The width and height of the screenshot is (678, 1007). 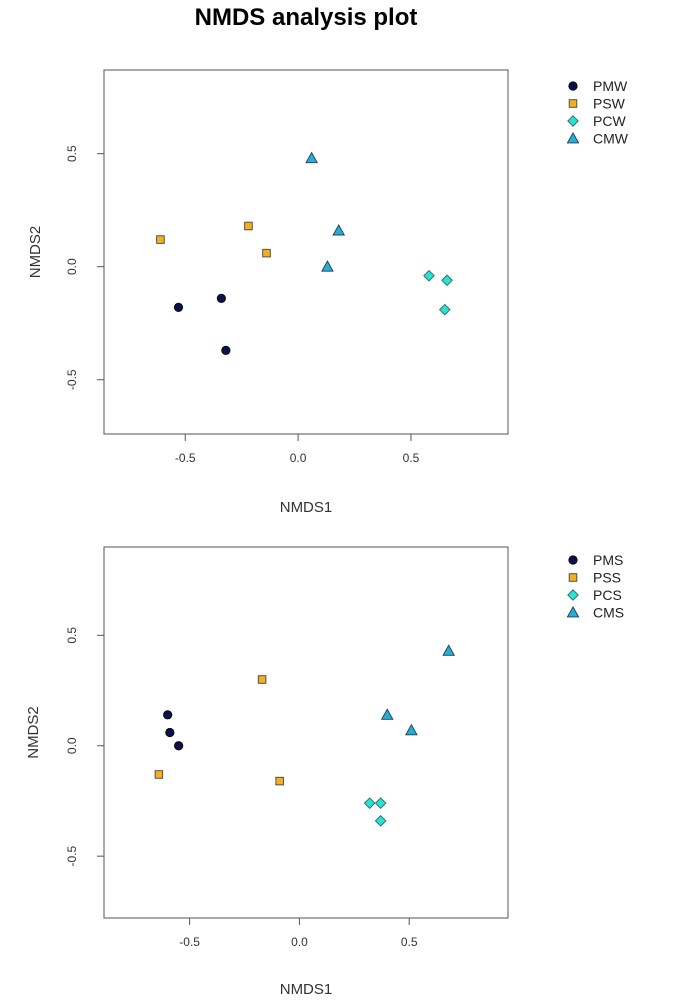 What do you see at coordinates (418, 690) in the screenshot?
I see `series-cms` at bounding box center [418, 690].